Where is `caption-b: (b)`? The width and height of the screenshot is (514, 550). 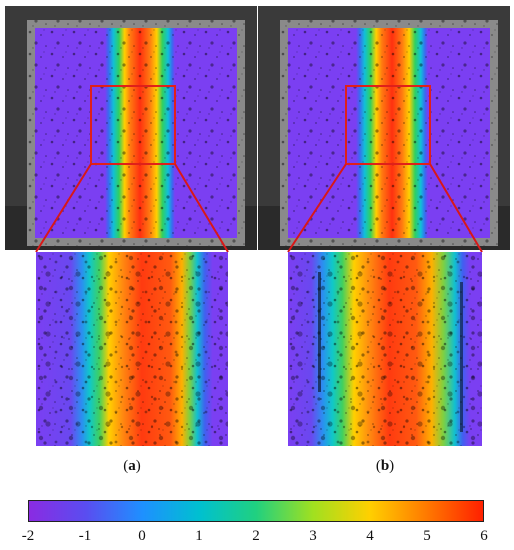 caption-b: (b) is located at coordinates (385, 466).